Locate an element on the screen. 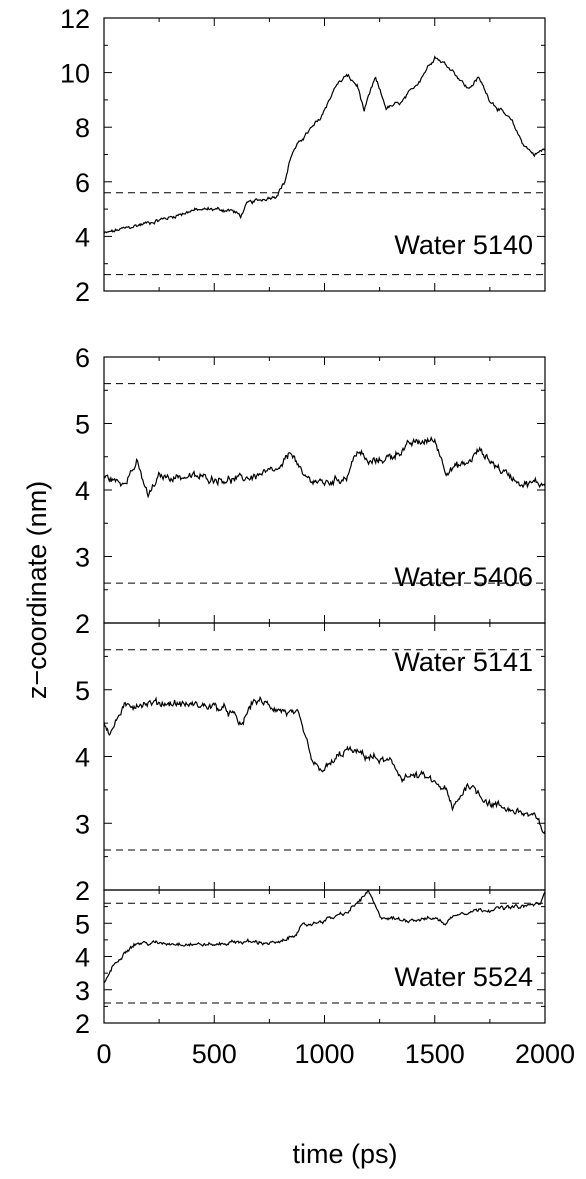  x-tick-label: 1000 is located at coordinates (324, 1054).